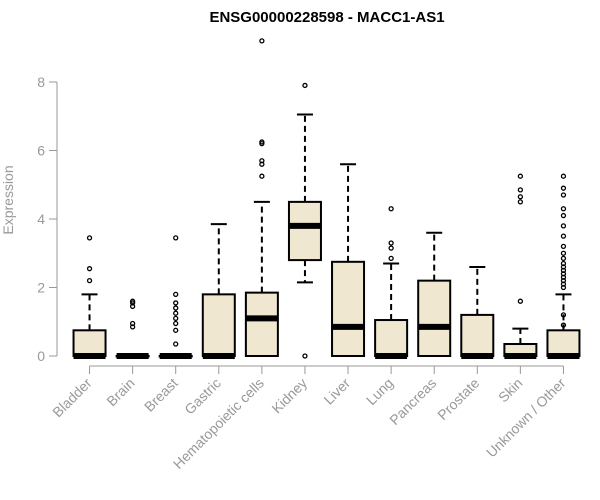 The height and width of the screenshot is (500, 600). Describe the element at coordinates (202, 396) in the screenshot. I see `x-tick-label: Gastric` at that location.